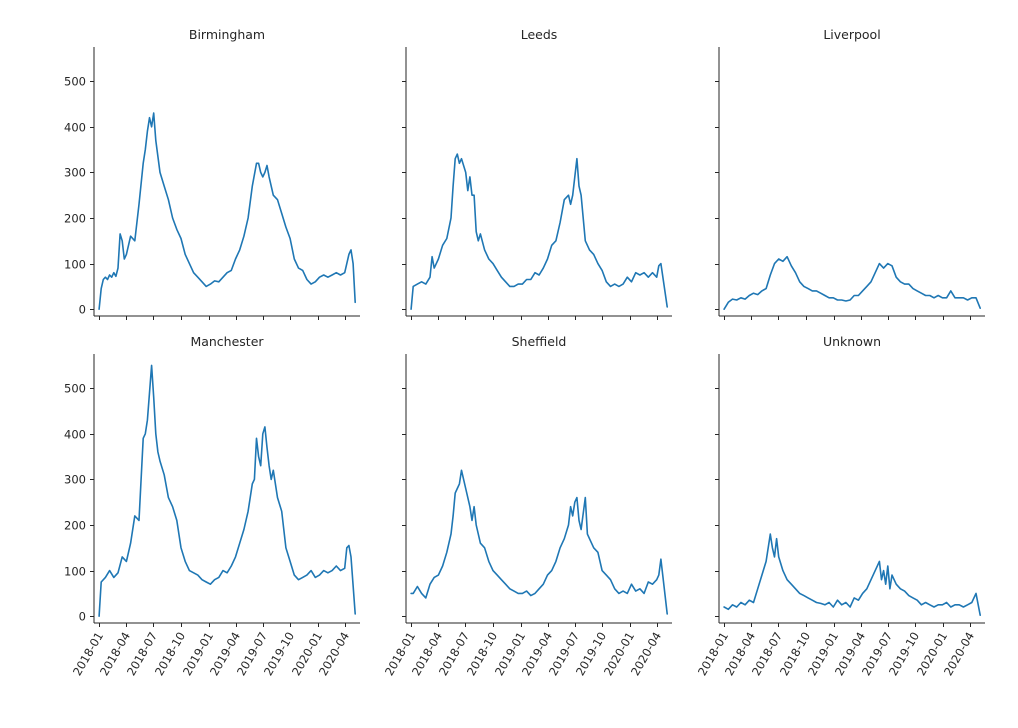  I want to click on panel-leeds: Leeds, so click(537, 173).